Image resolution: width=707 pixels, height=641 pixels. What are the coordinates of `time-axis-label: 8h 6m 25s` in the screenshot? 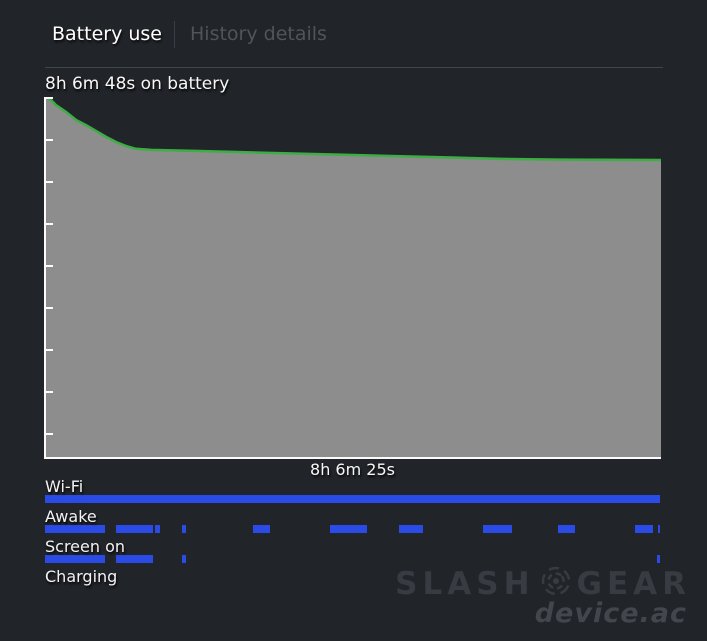 It's located at (352, 469).